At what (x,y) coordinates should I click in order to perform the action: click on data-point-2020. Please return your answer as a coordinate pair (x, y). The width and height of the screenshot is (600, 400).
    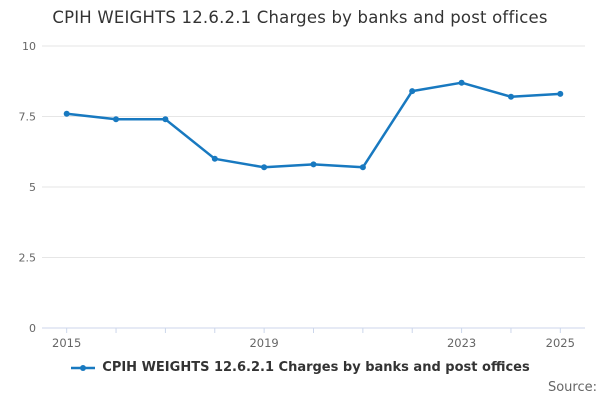
    Looking at the image, I should click on (313, 164).